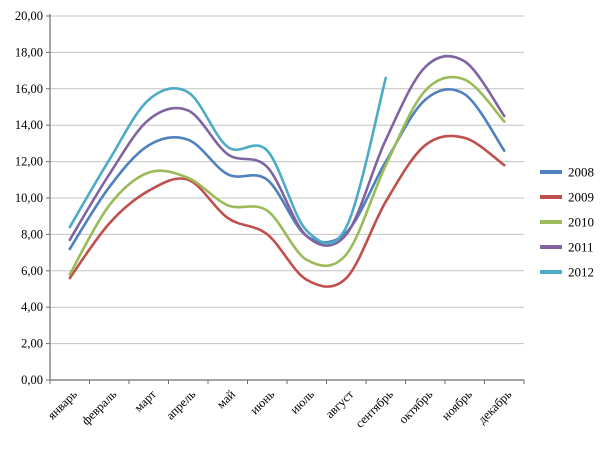 This screenshot has width=616, height=449. I want to click on y-tick-label: 2,00, so click(32, 344).